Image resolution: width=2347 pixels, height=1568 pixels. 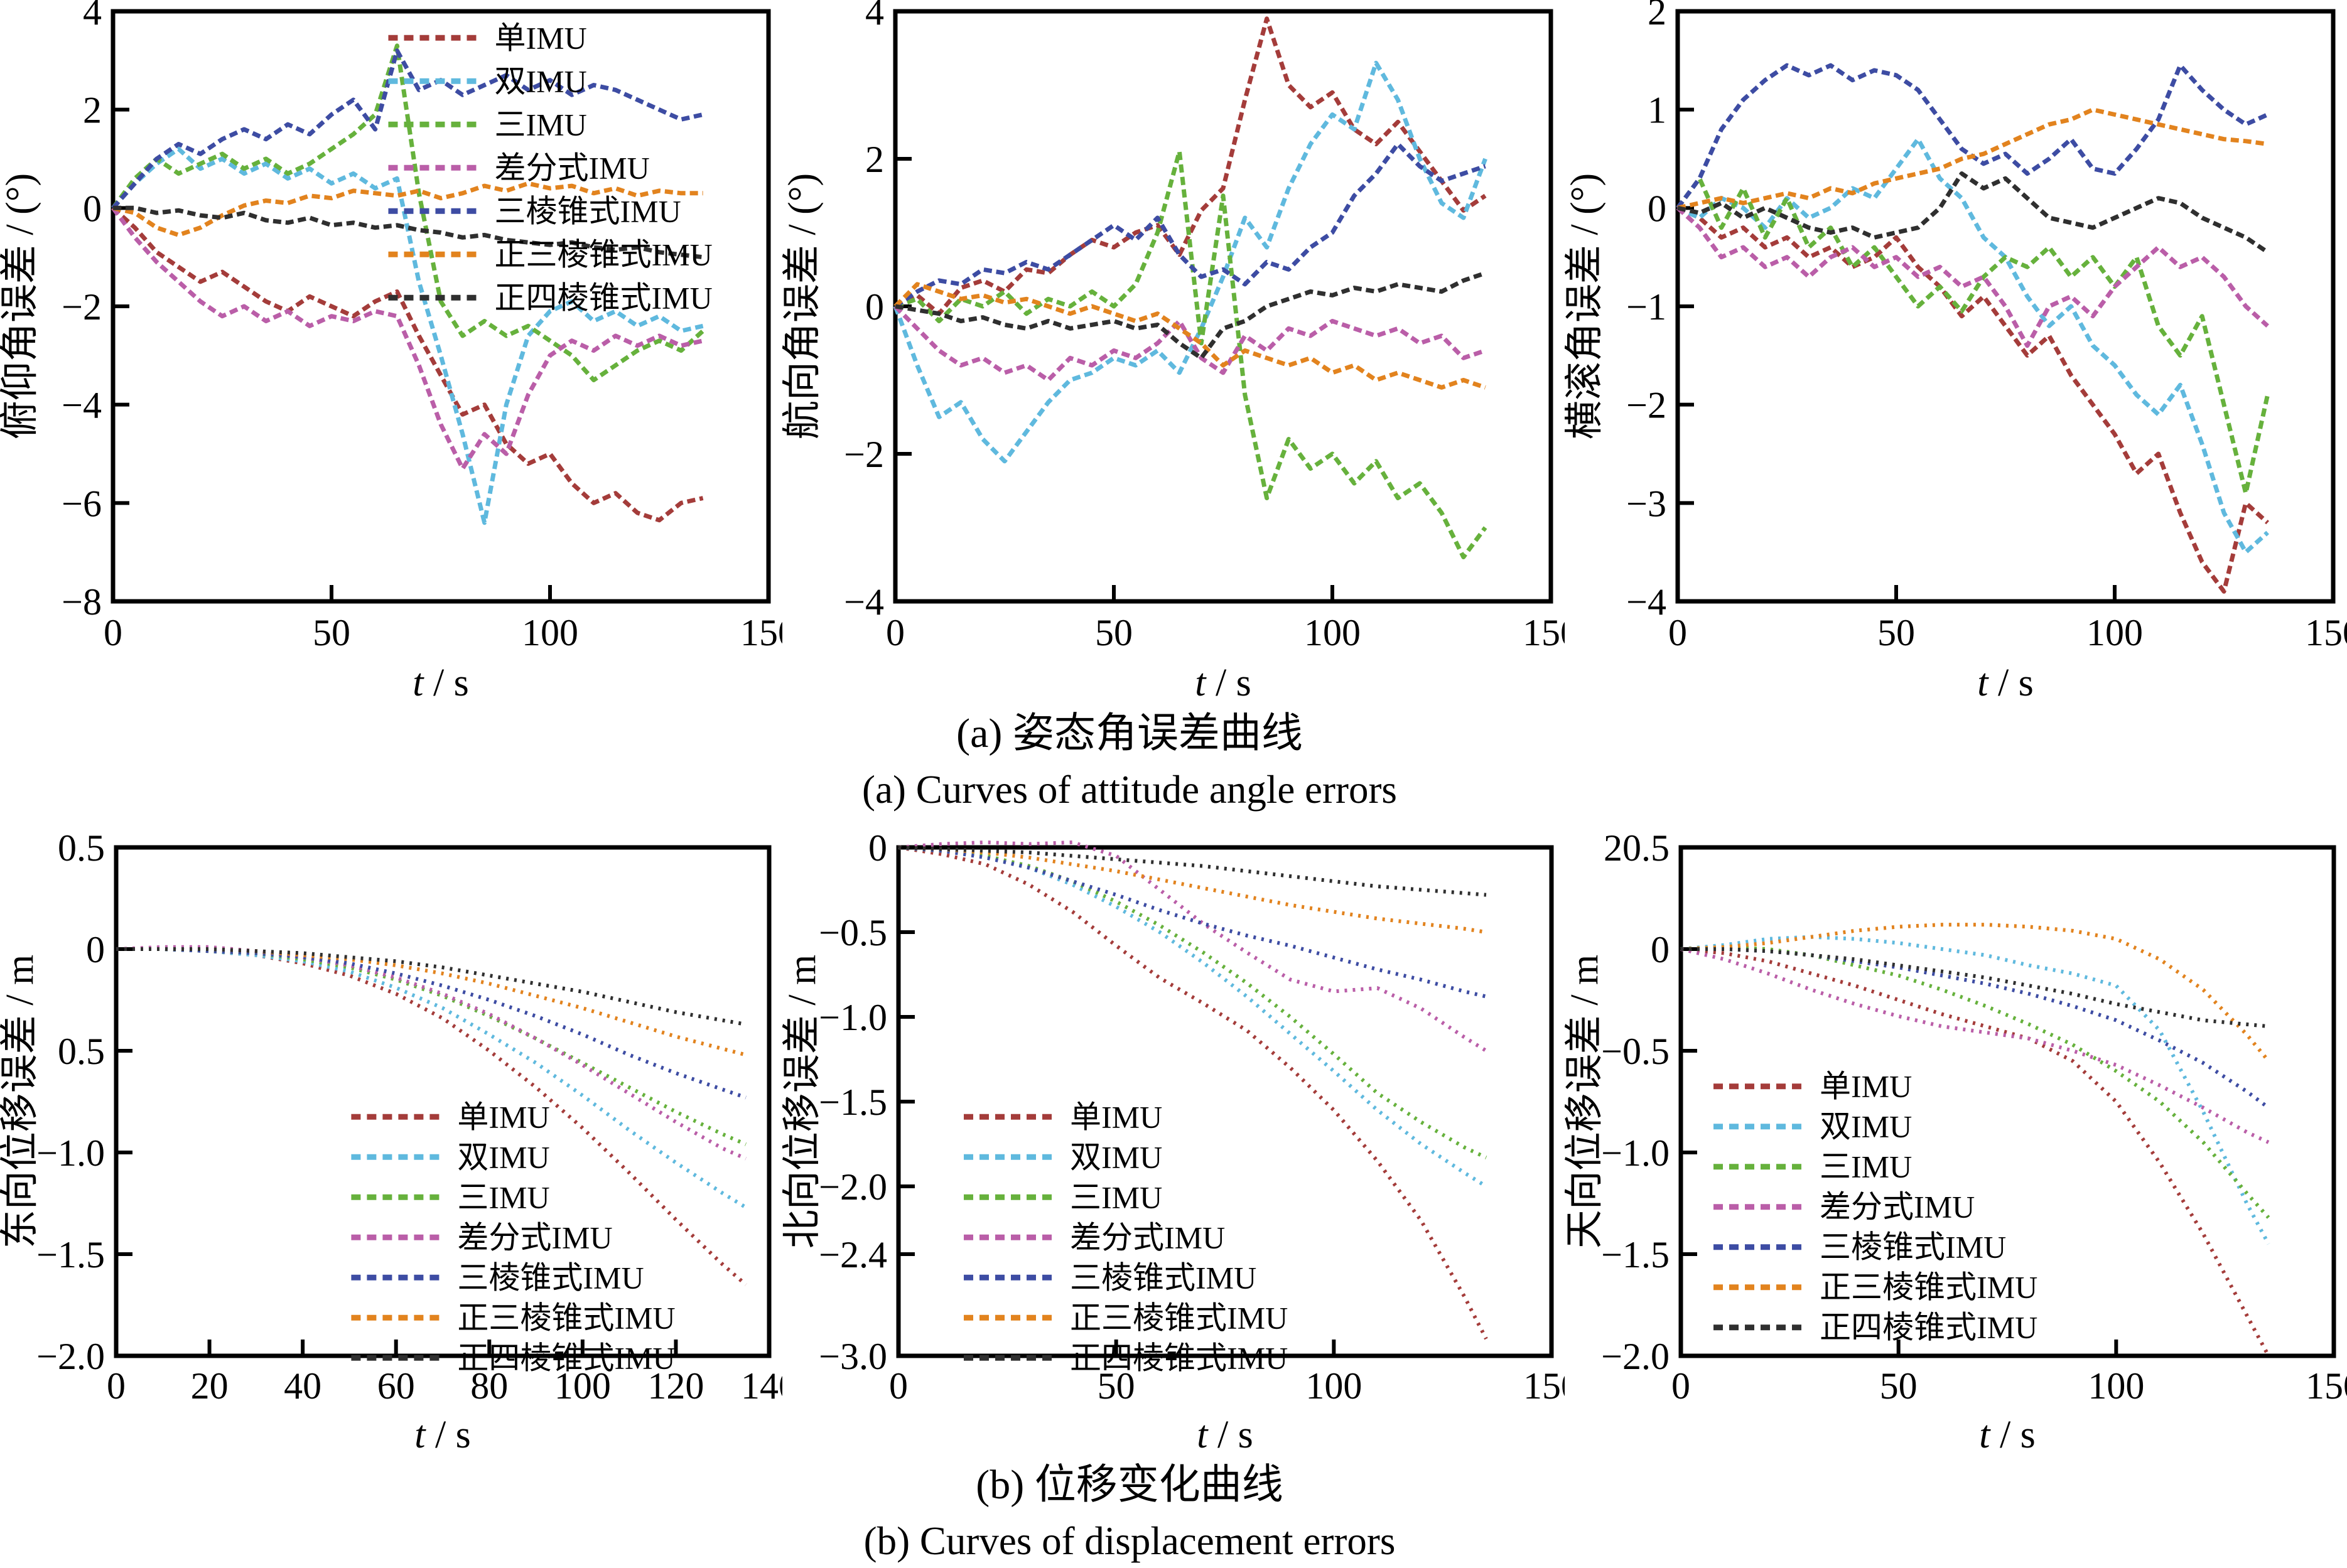 What do you see at coordinates (489, 1386) in the screenshot?
I see `x-tick-label: 80` at bounding box center [489, 1386].